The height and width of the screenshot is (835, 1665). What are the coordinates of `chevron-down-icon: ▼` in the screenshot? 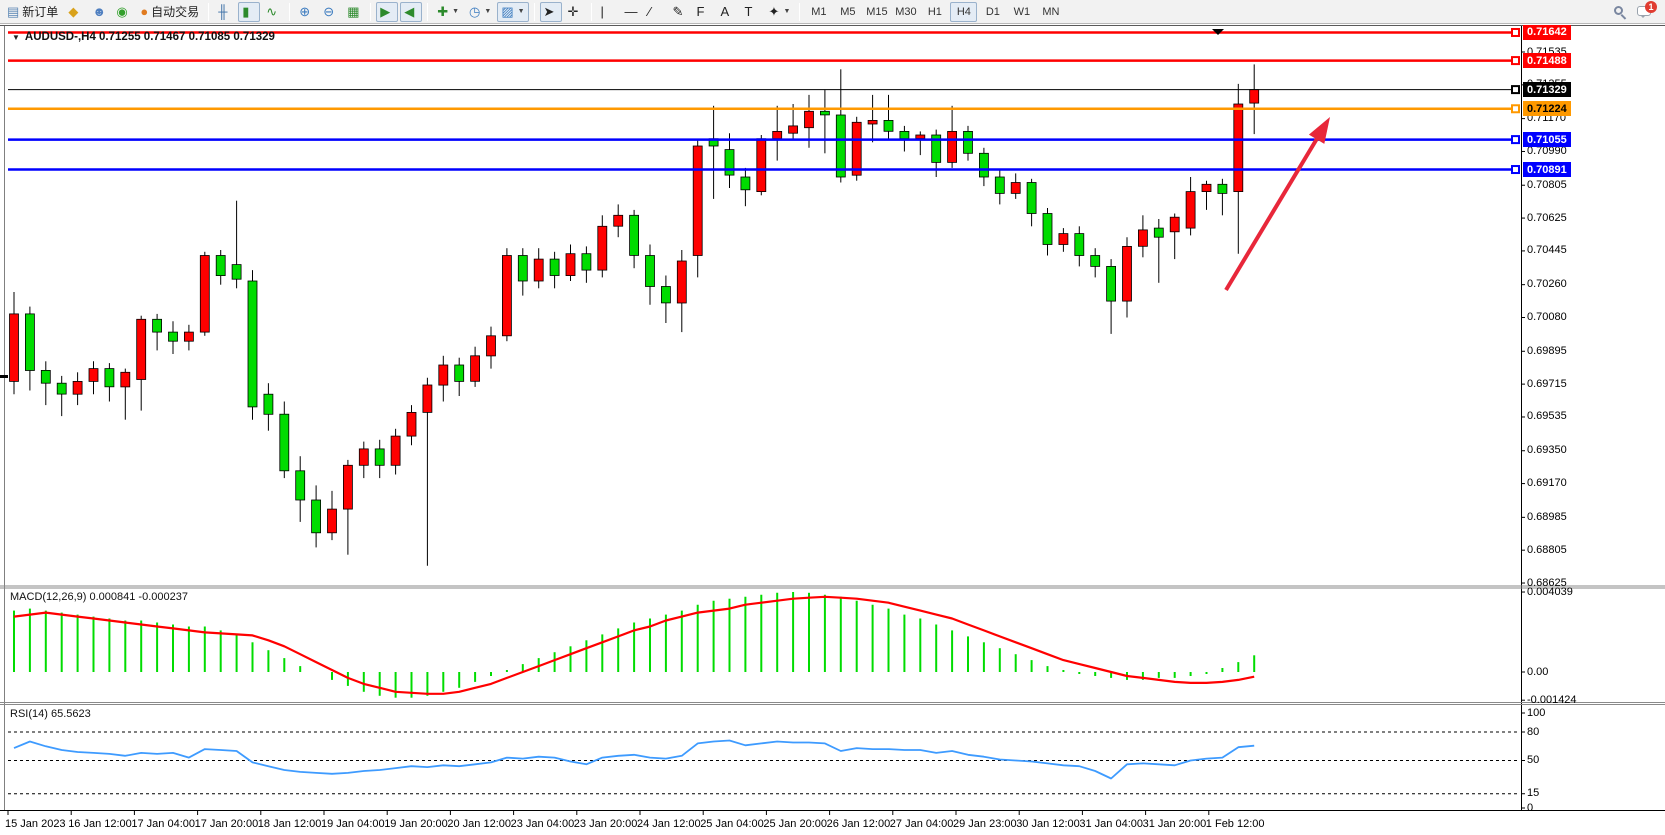 It's located at (16, 37).